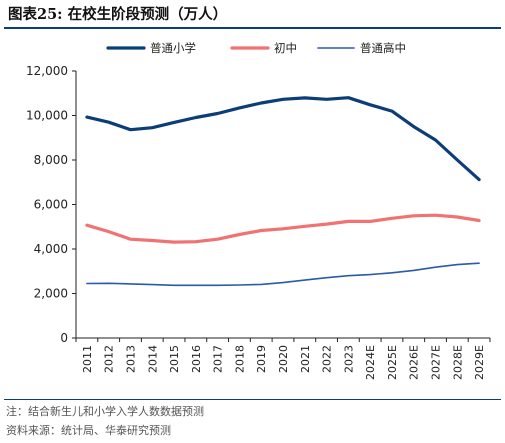  Describe the element at coordinates (479, 362) in the screenshot. I see `x-tick-label: 2029E` at that location.